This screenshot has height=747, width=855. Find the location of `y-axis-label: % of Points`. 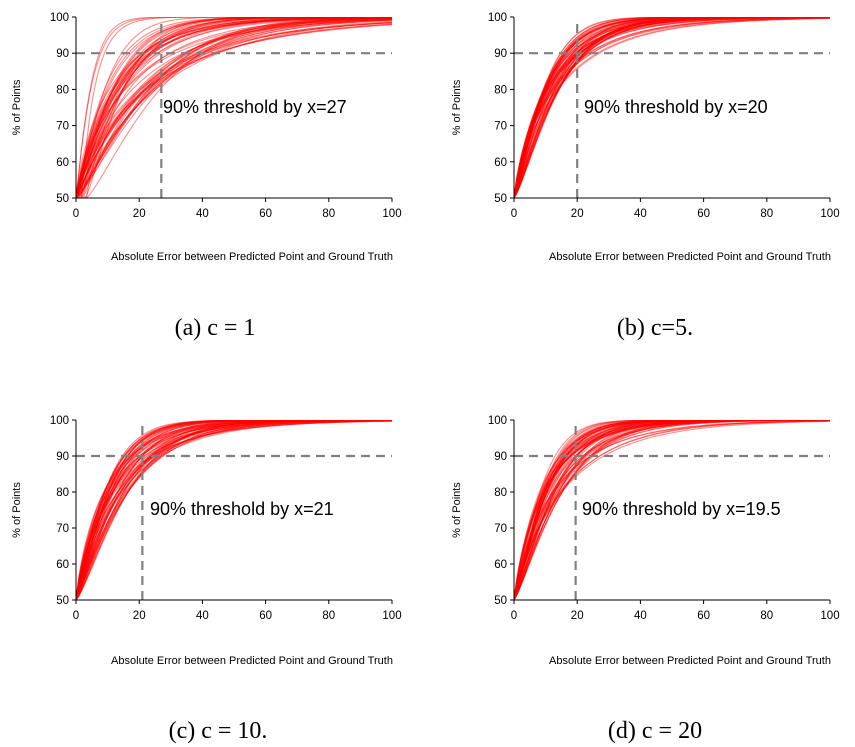

y-axis-label: % of Points is located at coordinates (17, 107).